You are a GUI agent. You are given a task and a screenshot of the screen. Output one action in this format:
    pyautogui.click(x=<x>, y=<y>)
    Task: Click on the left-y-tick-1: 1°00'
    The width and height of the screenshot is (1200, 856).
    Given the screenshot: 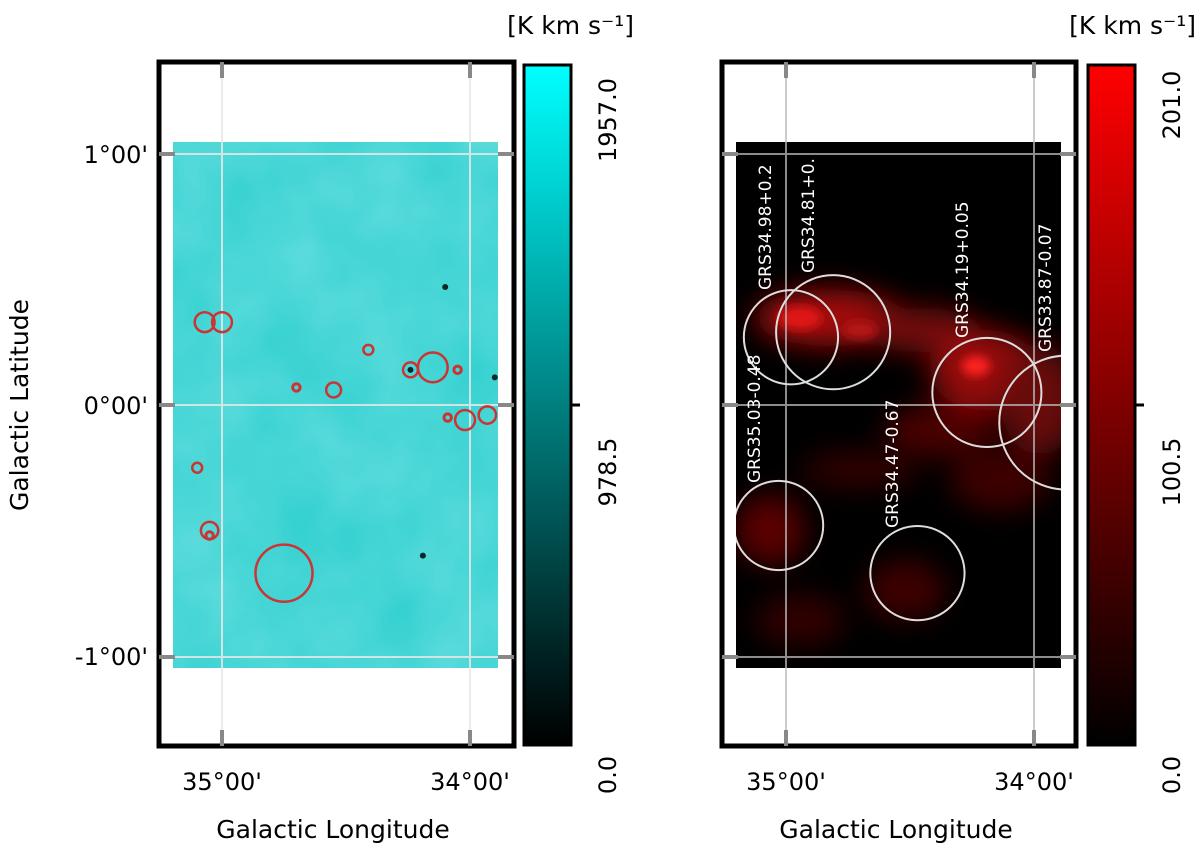 What is the action you would take?
    pyautogui.click(x=116, y=155)
    